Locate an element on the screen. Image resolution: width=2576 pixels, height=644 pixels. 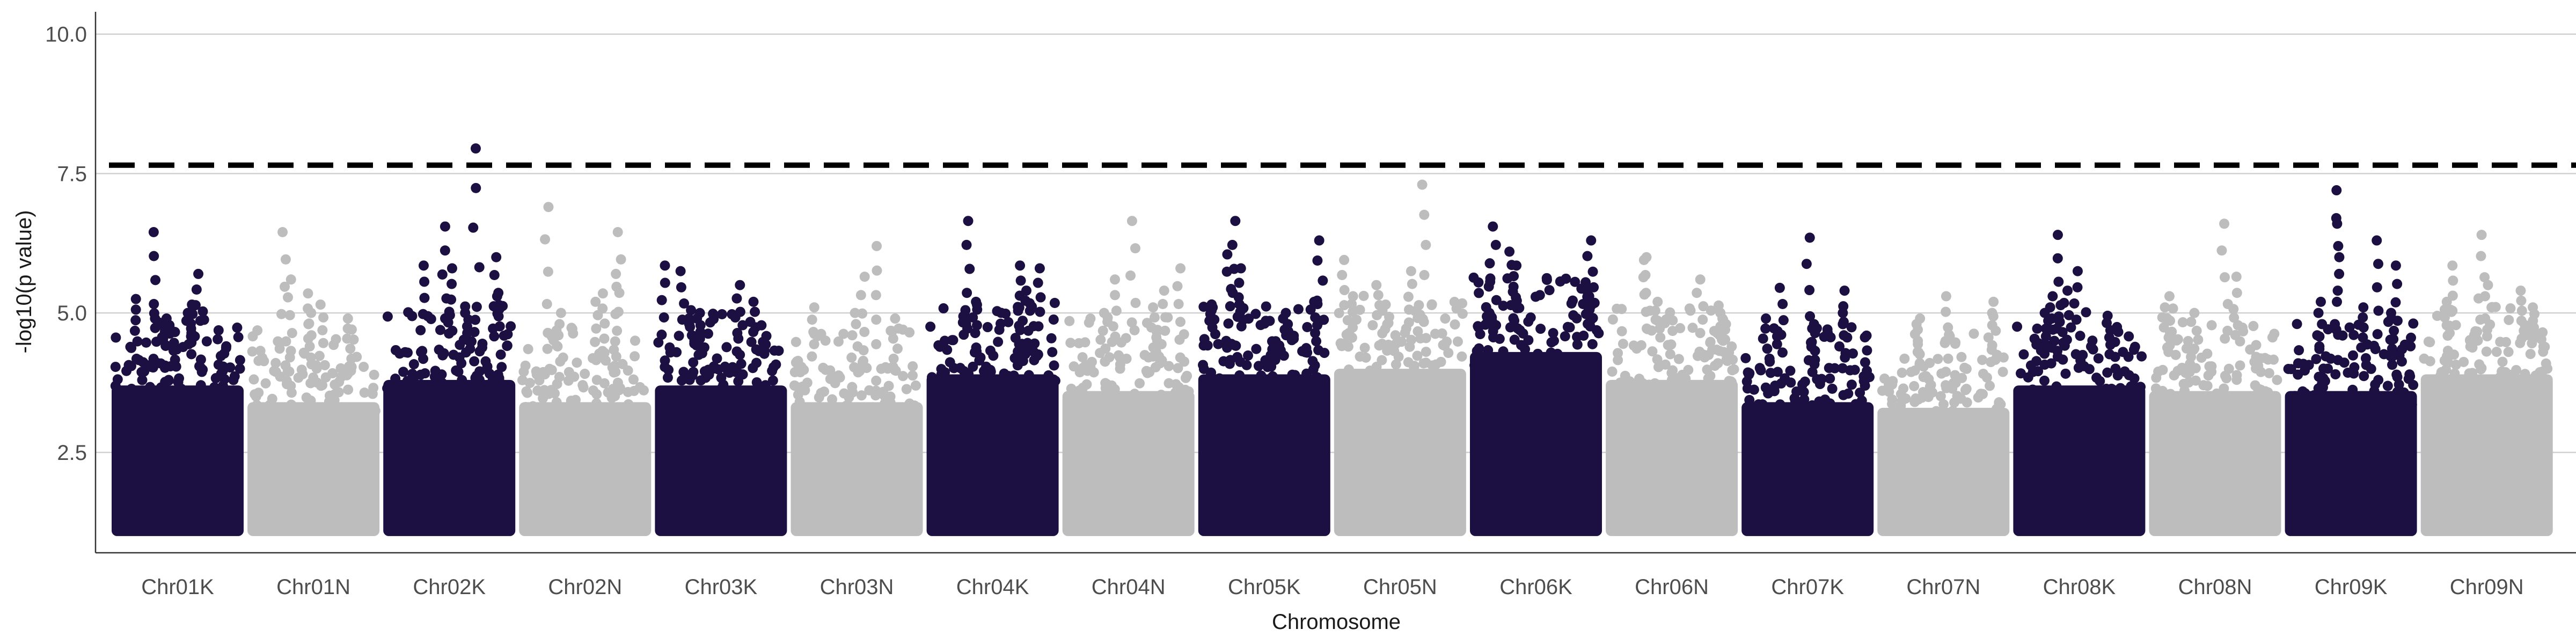
x-tick-label: Chr07N is located at coordinates (1943, 587).